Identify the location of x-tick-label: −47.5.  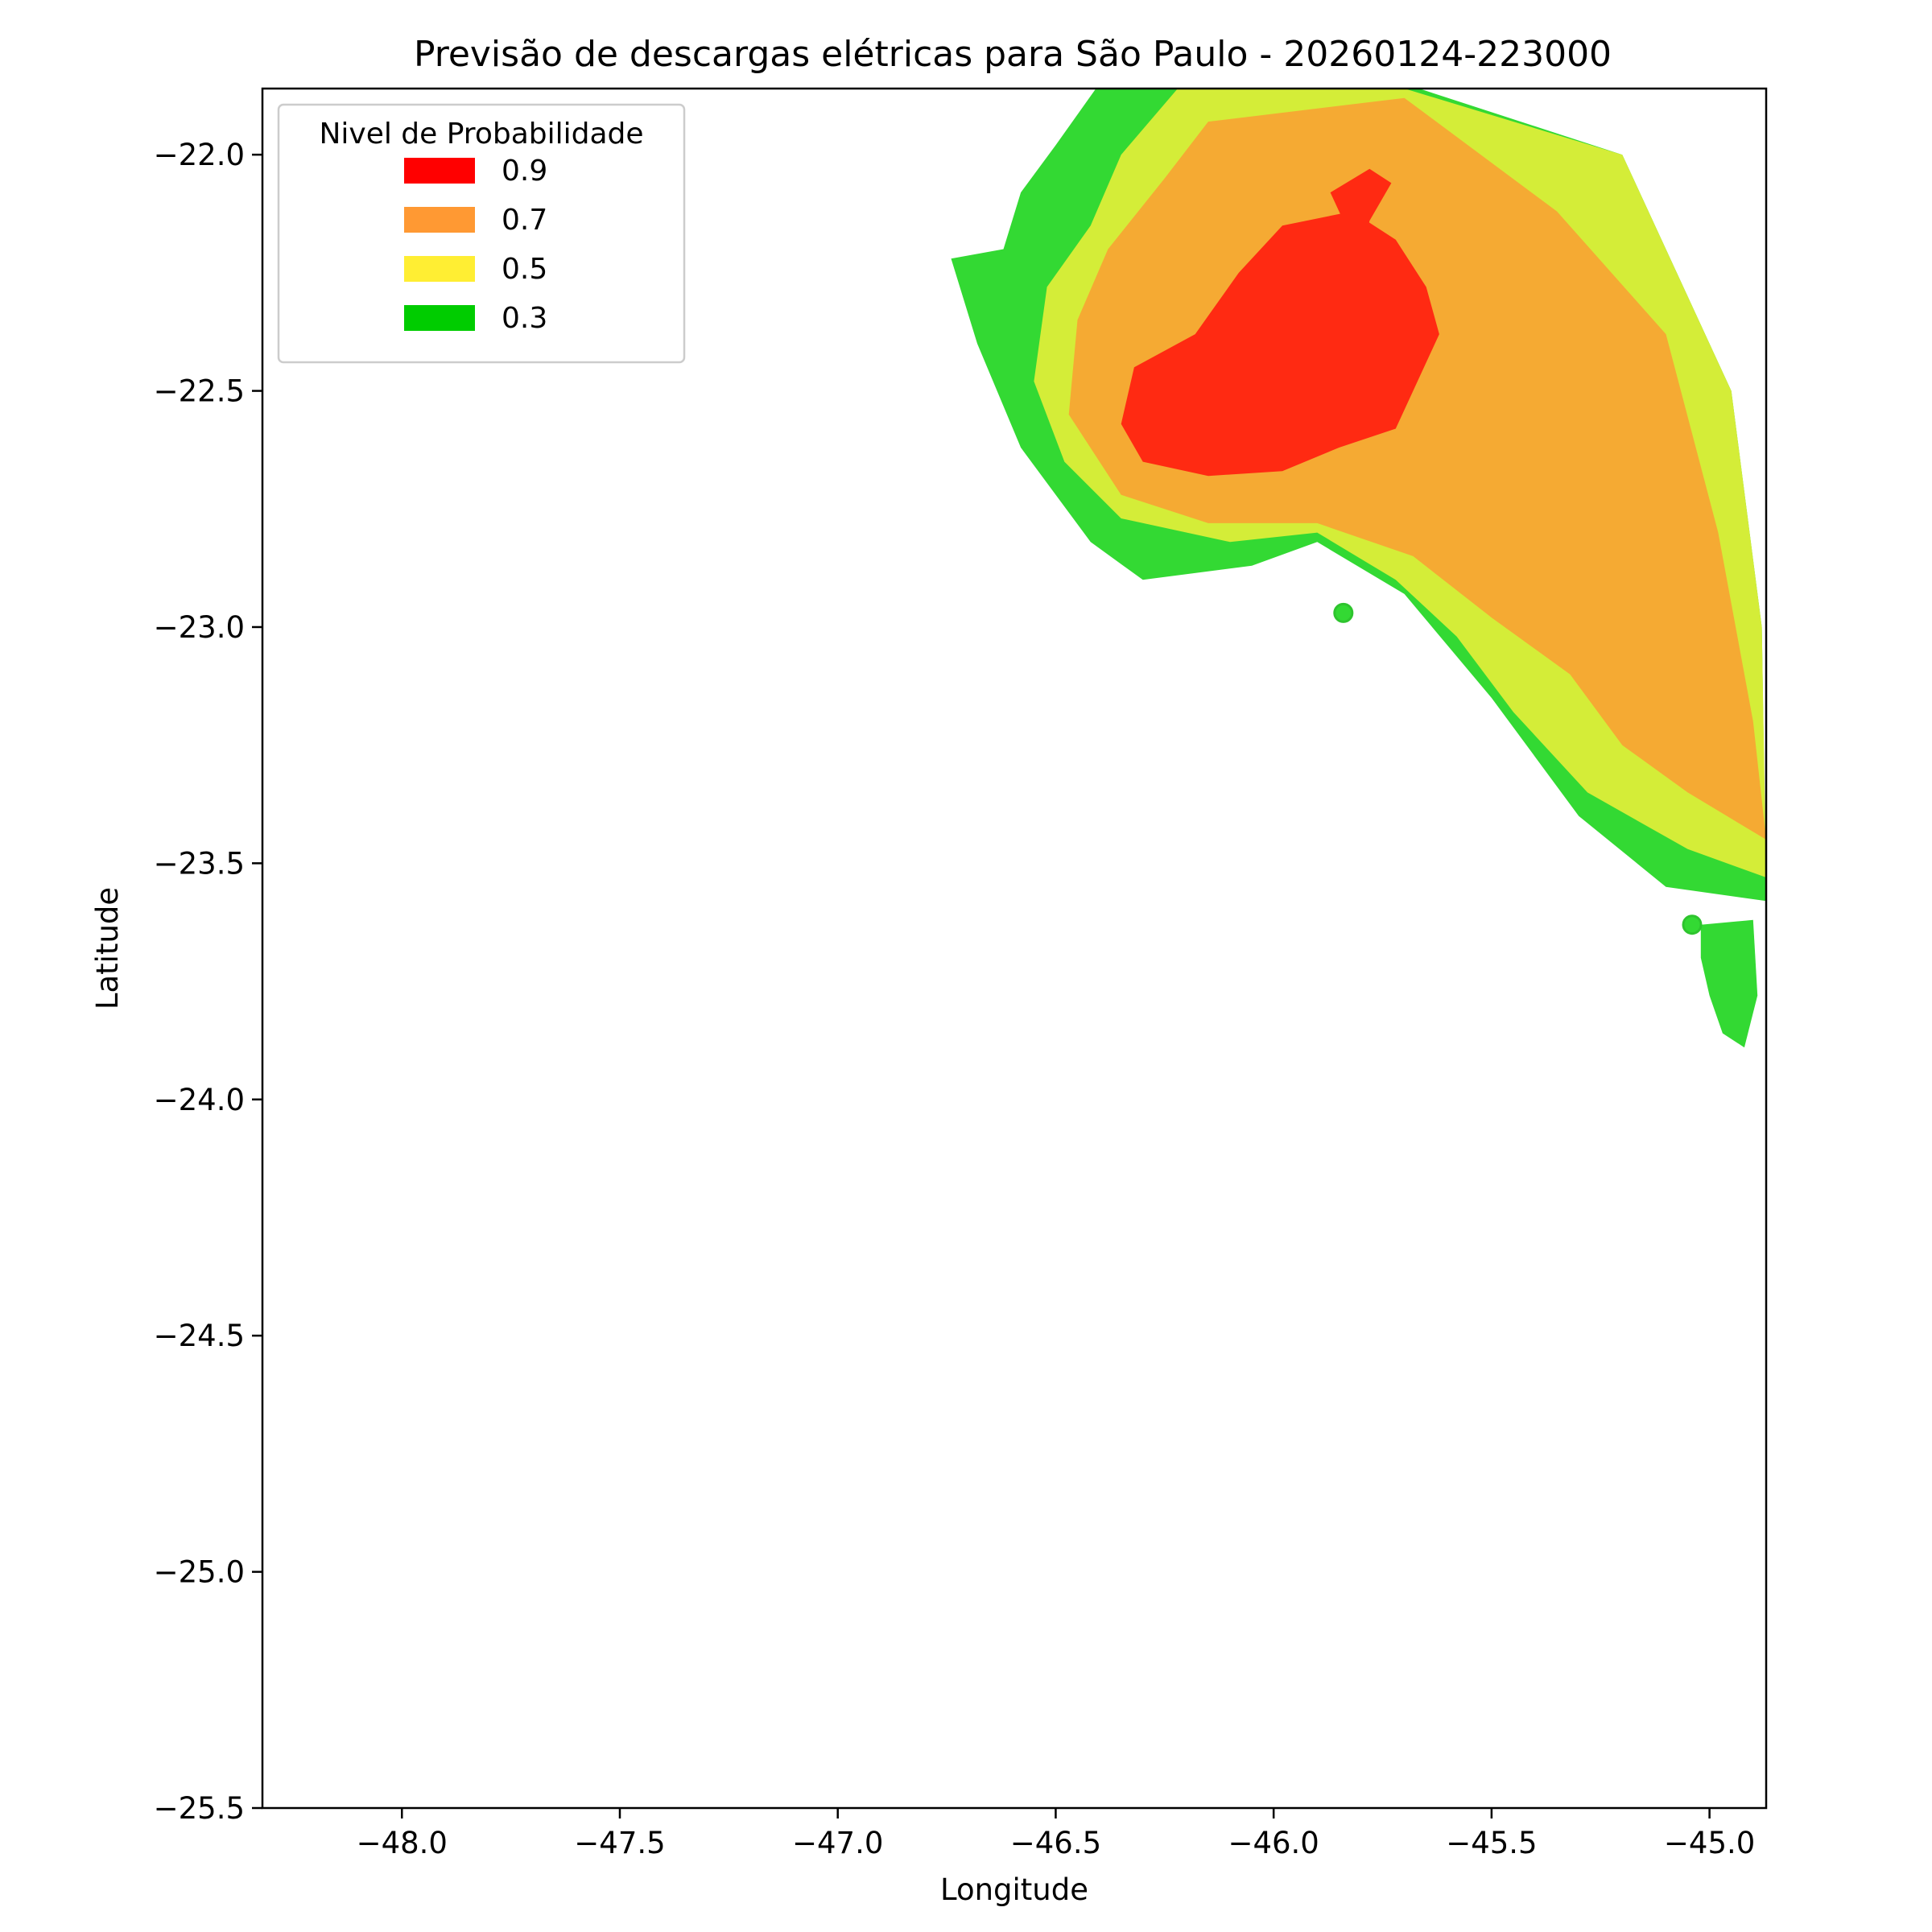
(619, 1843).